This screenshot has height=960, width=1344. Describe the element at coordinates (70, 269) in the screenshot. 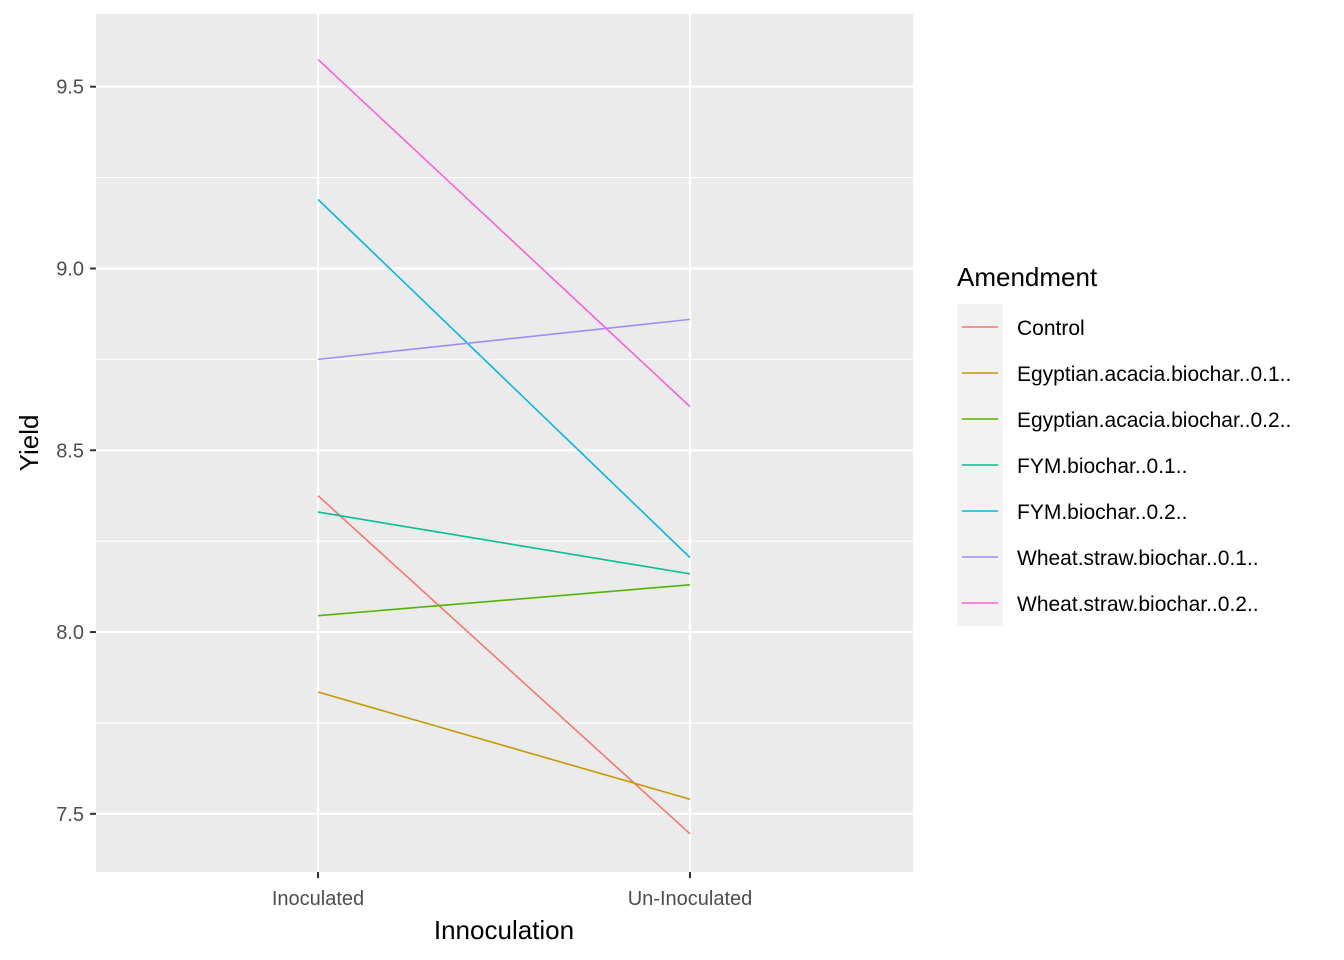

I see `y-tick-label: 9.0` at that location.